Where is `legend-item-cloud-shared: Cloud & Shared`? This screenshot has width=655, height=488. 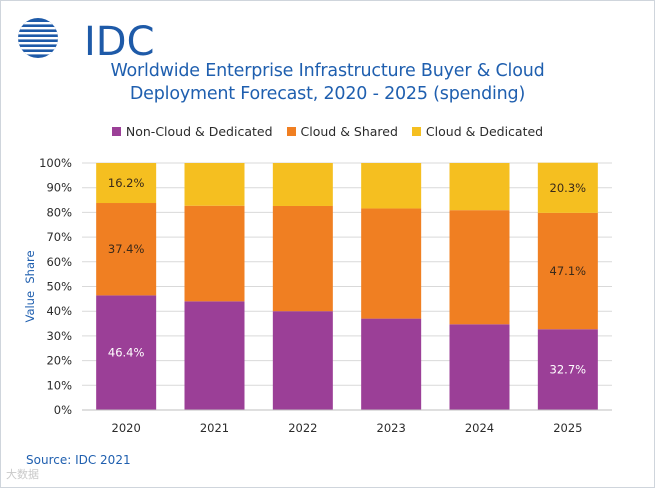 legend-item-cloud-shared: Cloud & Shared is located at coordinates (342, 131).